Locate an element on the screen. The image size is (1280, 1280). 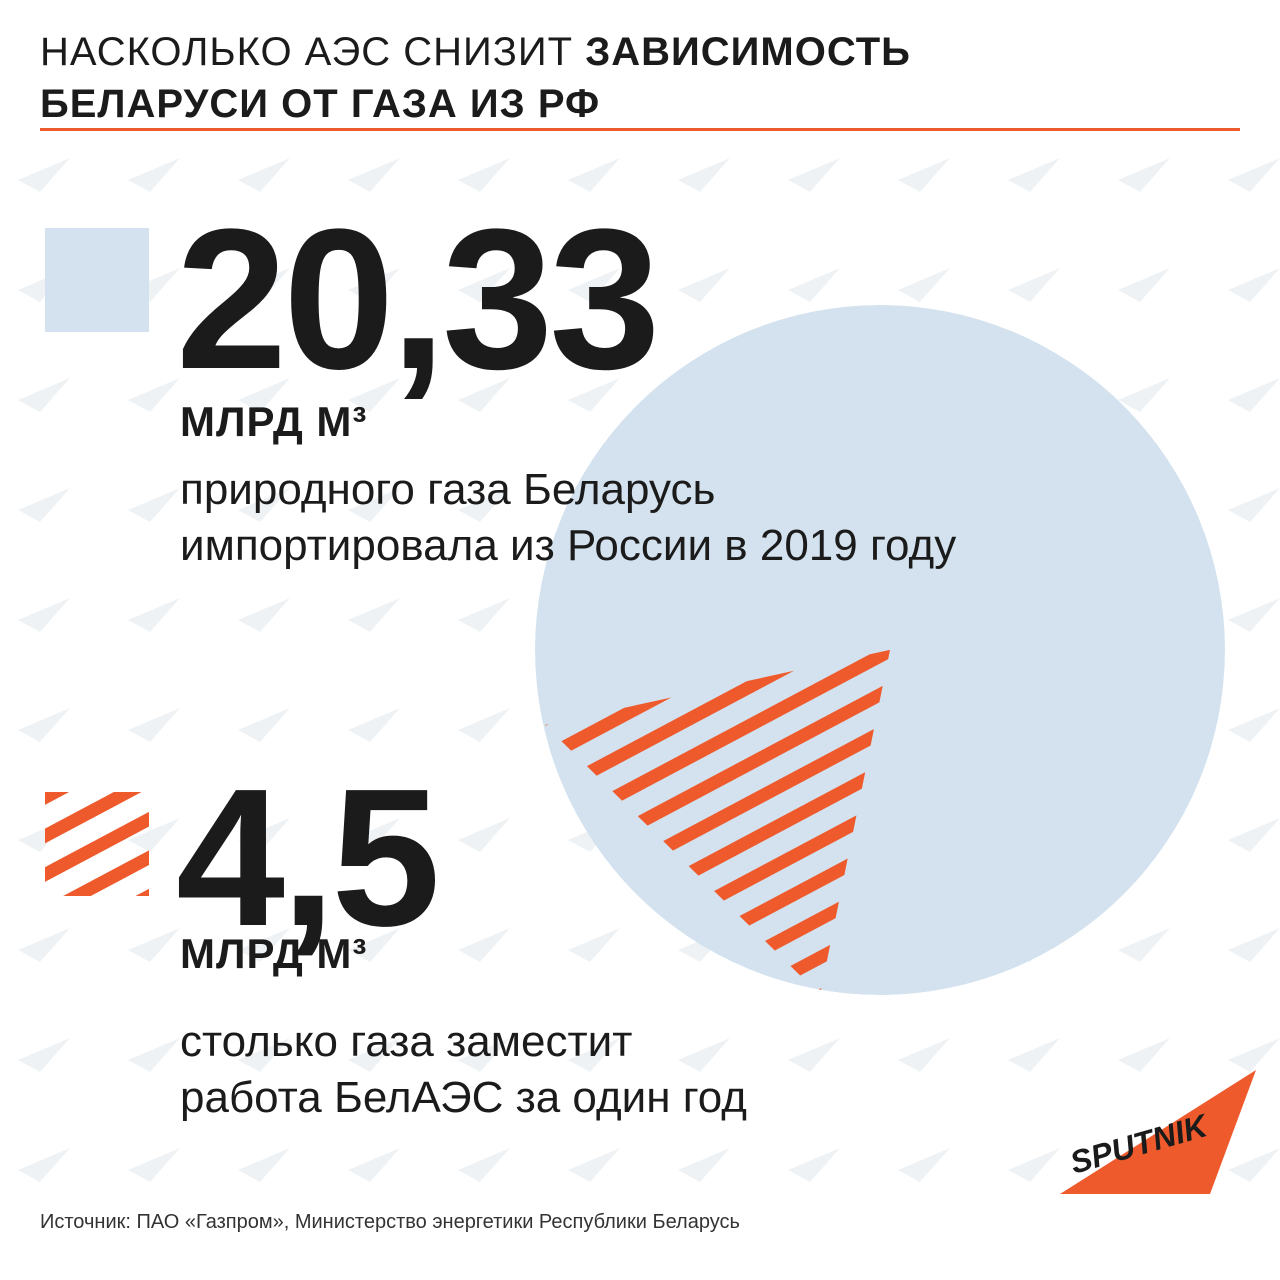
pie-slice-npp-share is located at coordinates (718, 822).